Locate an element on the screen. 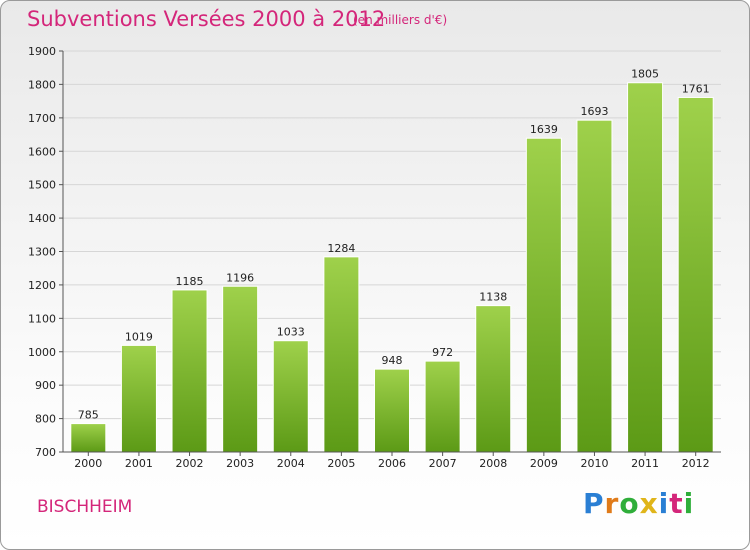 This screenshot has width=750, height=550. data-label-2006: 948 is located at coordinates (392, 360).